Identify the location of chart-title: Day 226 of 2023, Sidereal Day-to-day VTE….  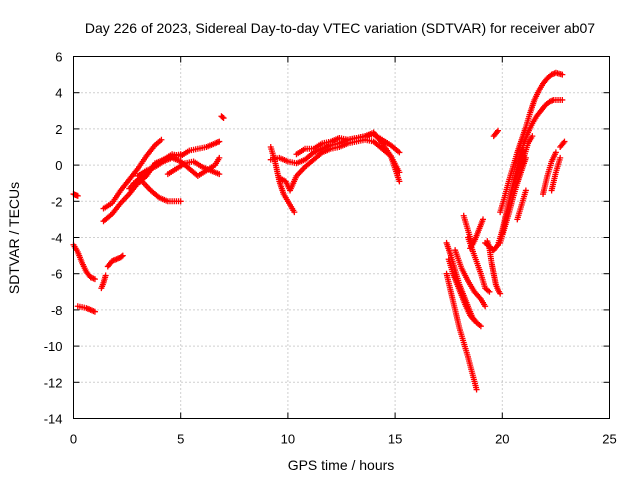
(340, 28).